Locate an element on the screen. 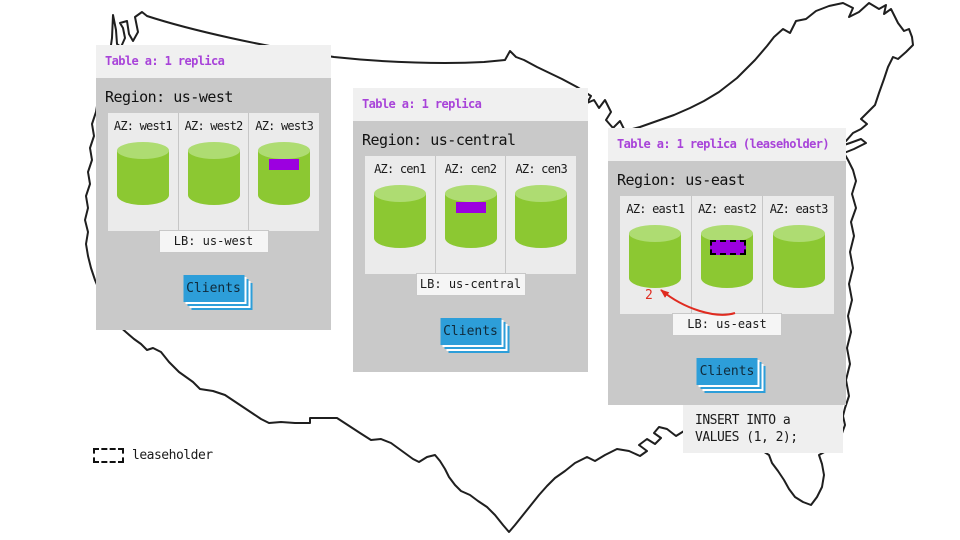 This screenshot has width=960, height=540. leaseholder-swatch-icon is located at coordinates (108, 455).